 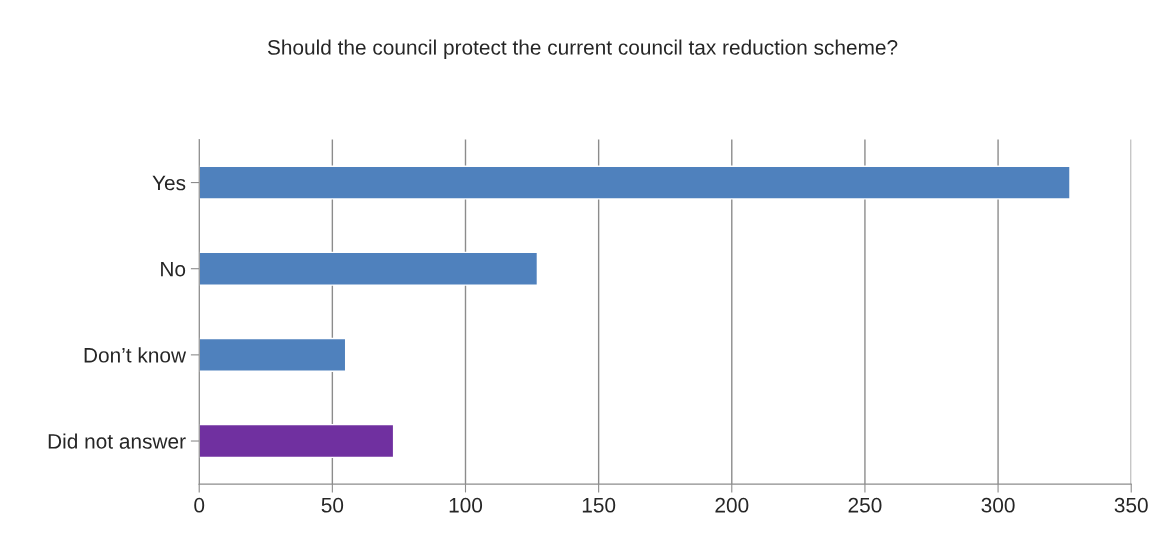 What do you see at coordinates (173, 269) in the screenshot?
I see `y-tick-label: No` at bounding box center [173, 269].